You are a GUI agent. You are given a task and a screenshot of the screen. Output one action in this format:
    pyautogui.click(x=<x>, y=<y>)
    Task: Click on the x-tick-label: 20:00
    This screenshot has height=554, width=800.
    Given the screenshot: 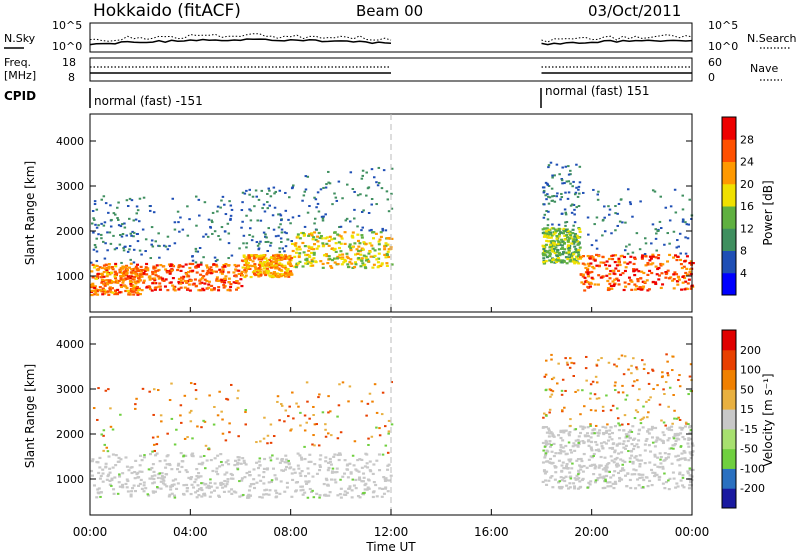 What is the action you would take?
    pyautogui.click(x=591, y=532)
    